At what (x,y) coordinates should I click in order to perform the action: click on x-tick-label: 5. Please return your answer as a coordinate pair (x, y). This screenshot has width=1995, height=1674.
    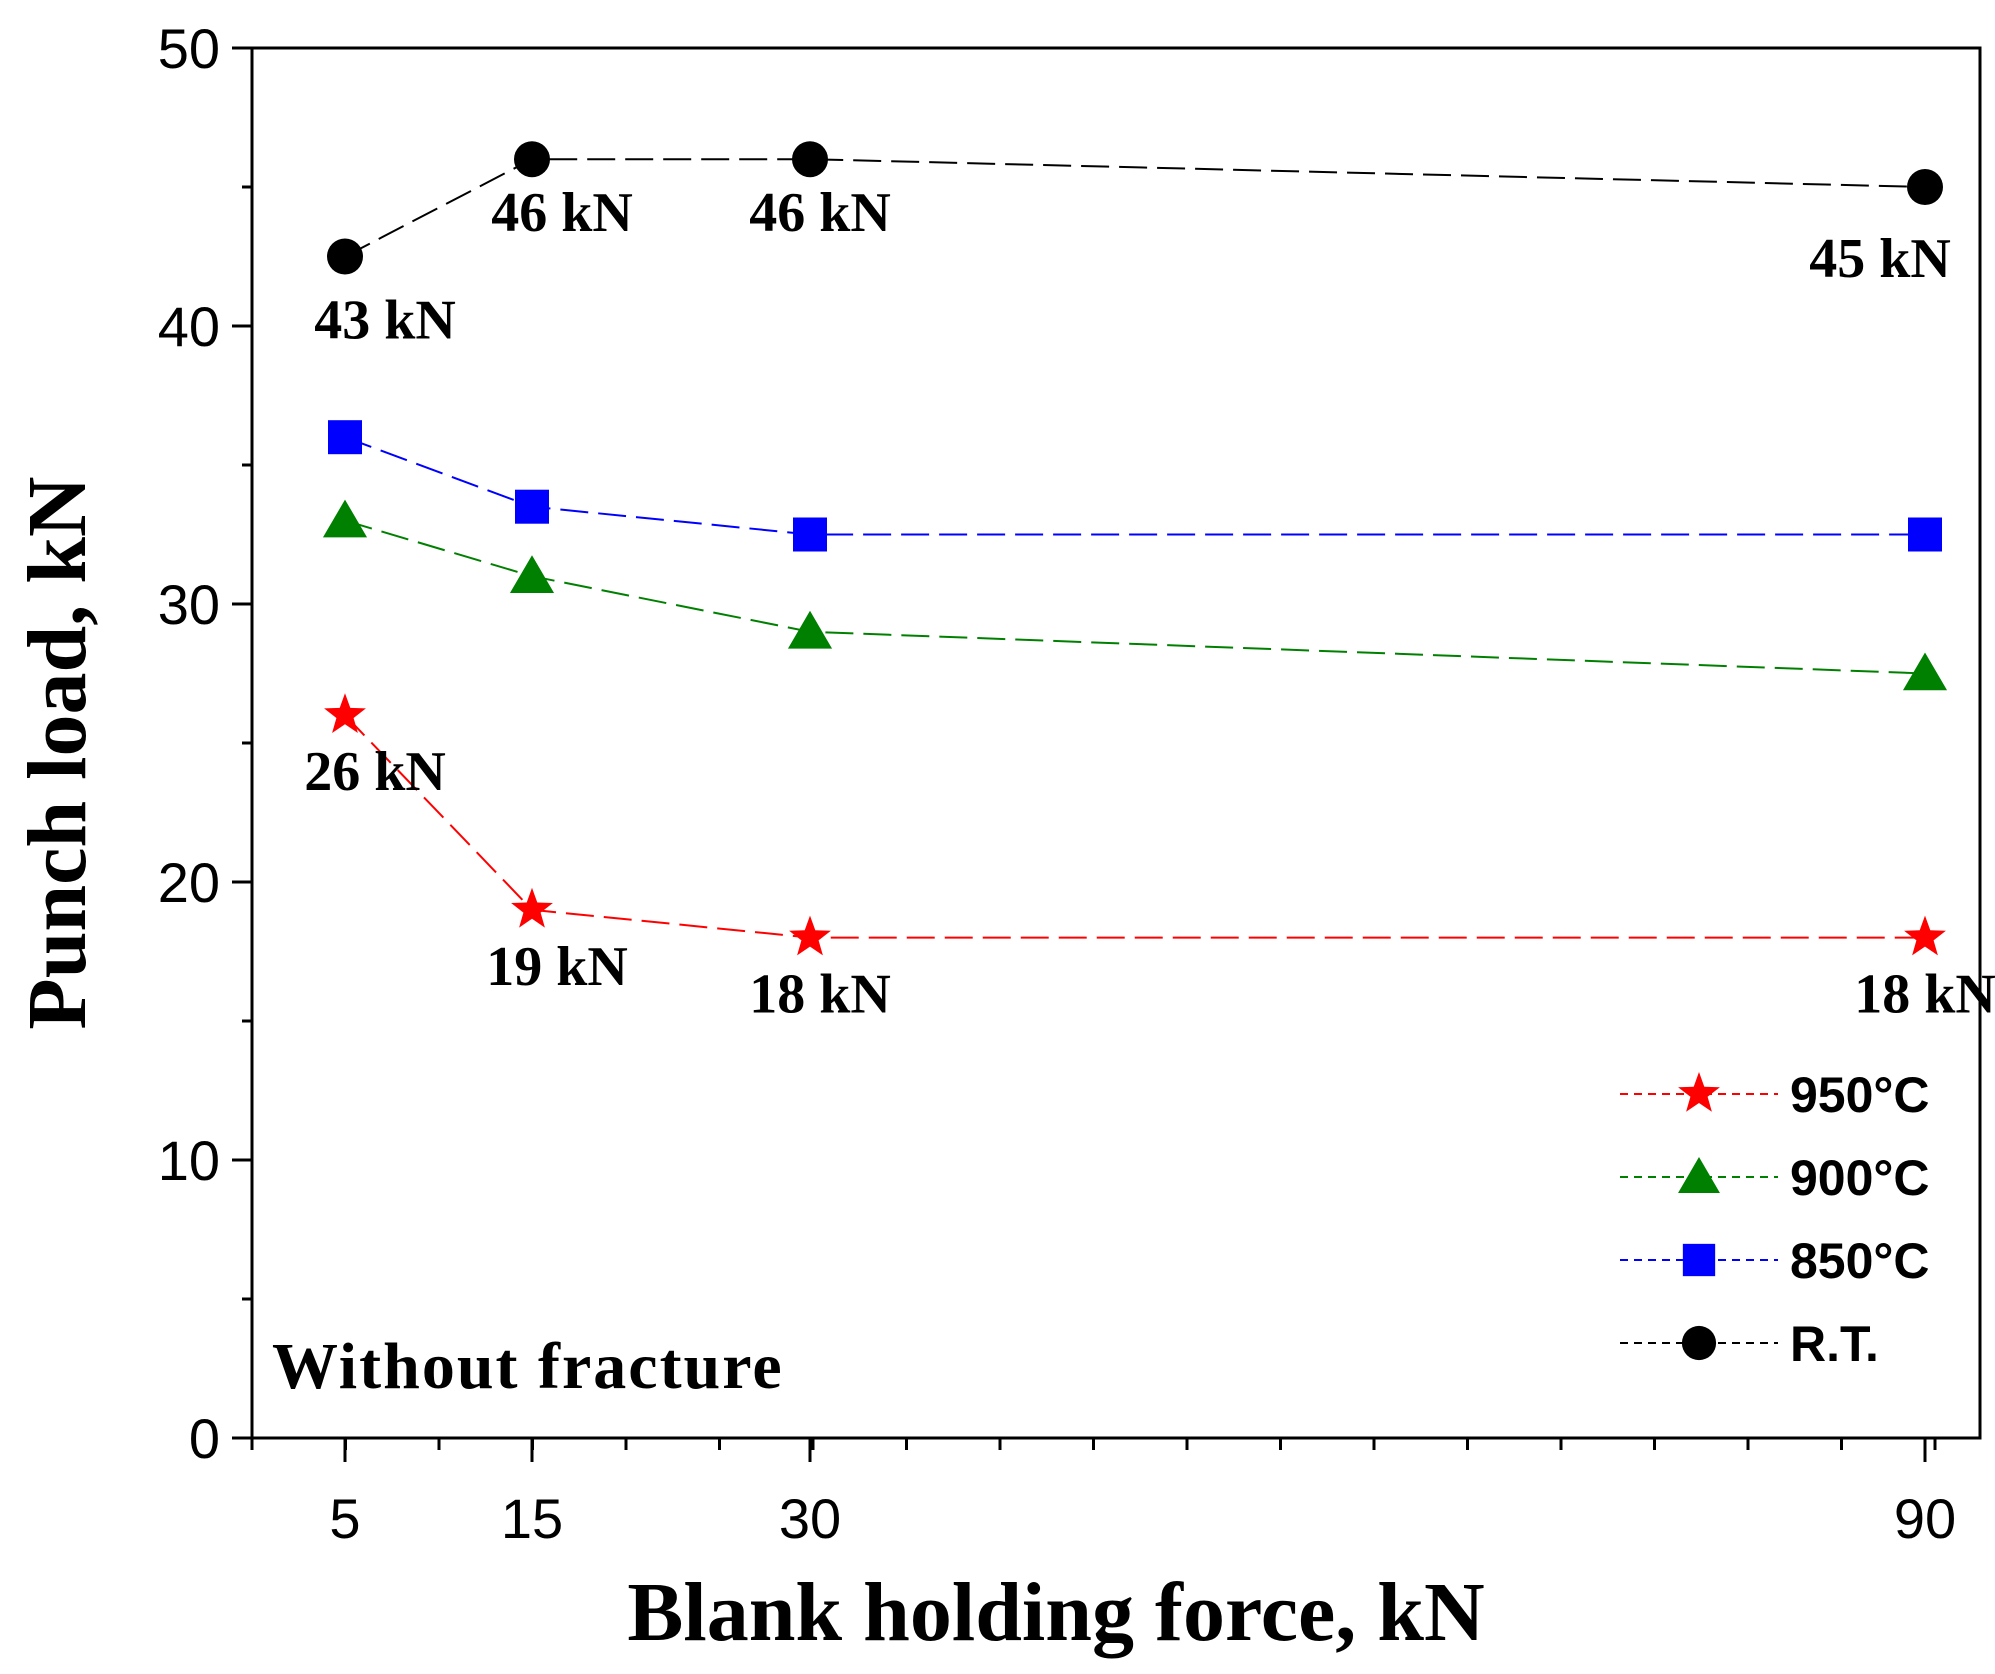
    Looking at the image, I should click on (344, 1518).